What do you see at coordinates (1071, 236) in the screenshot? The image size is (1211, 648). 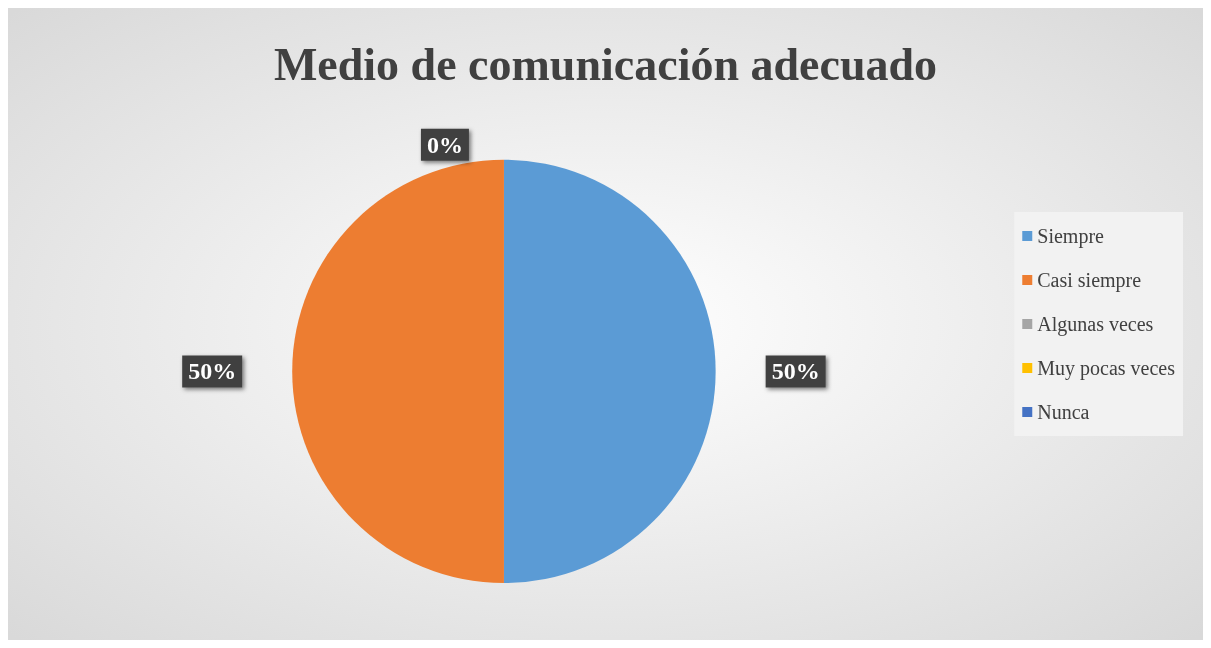 I see `legend-label: Siempre` at bounding box center [1071, 236].